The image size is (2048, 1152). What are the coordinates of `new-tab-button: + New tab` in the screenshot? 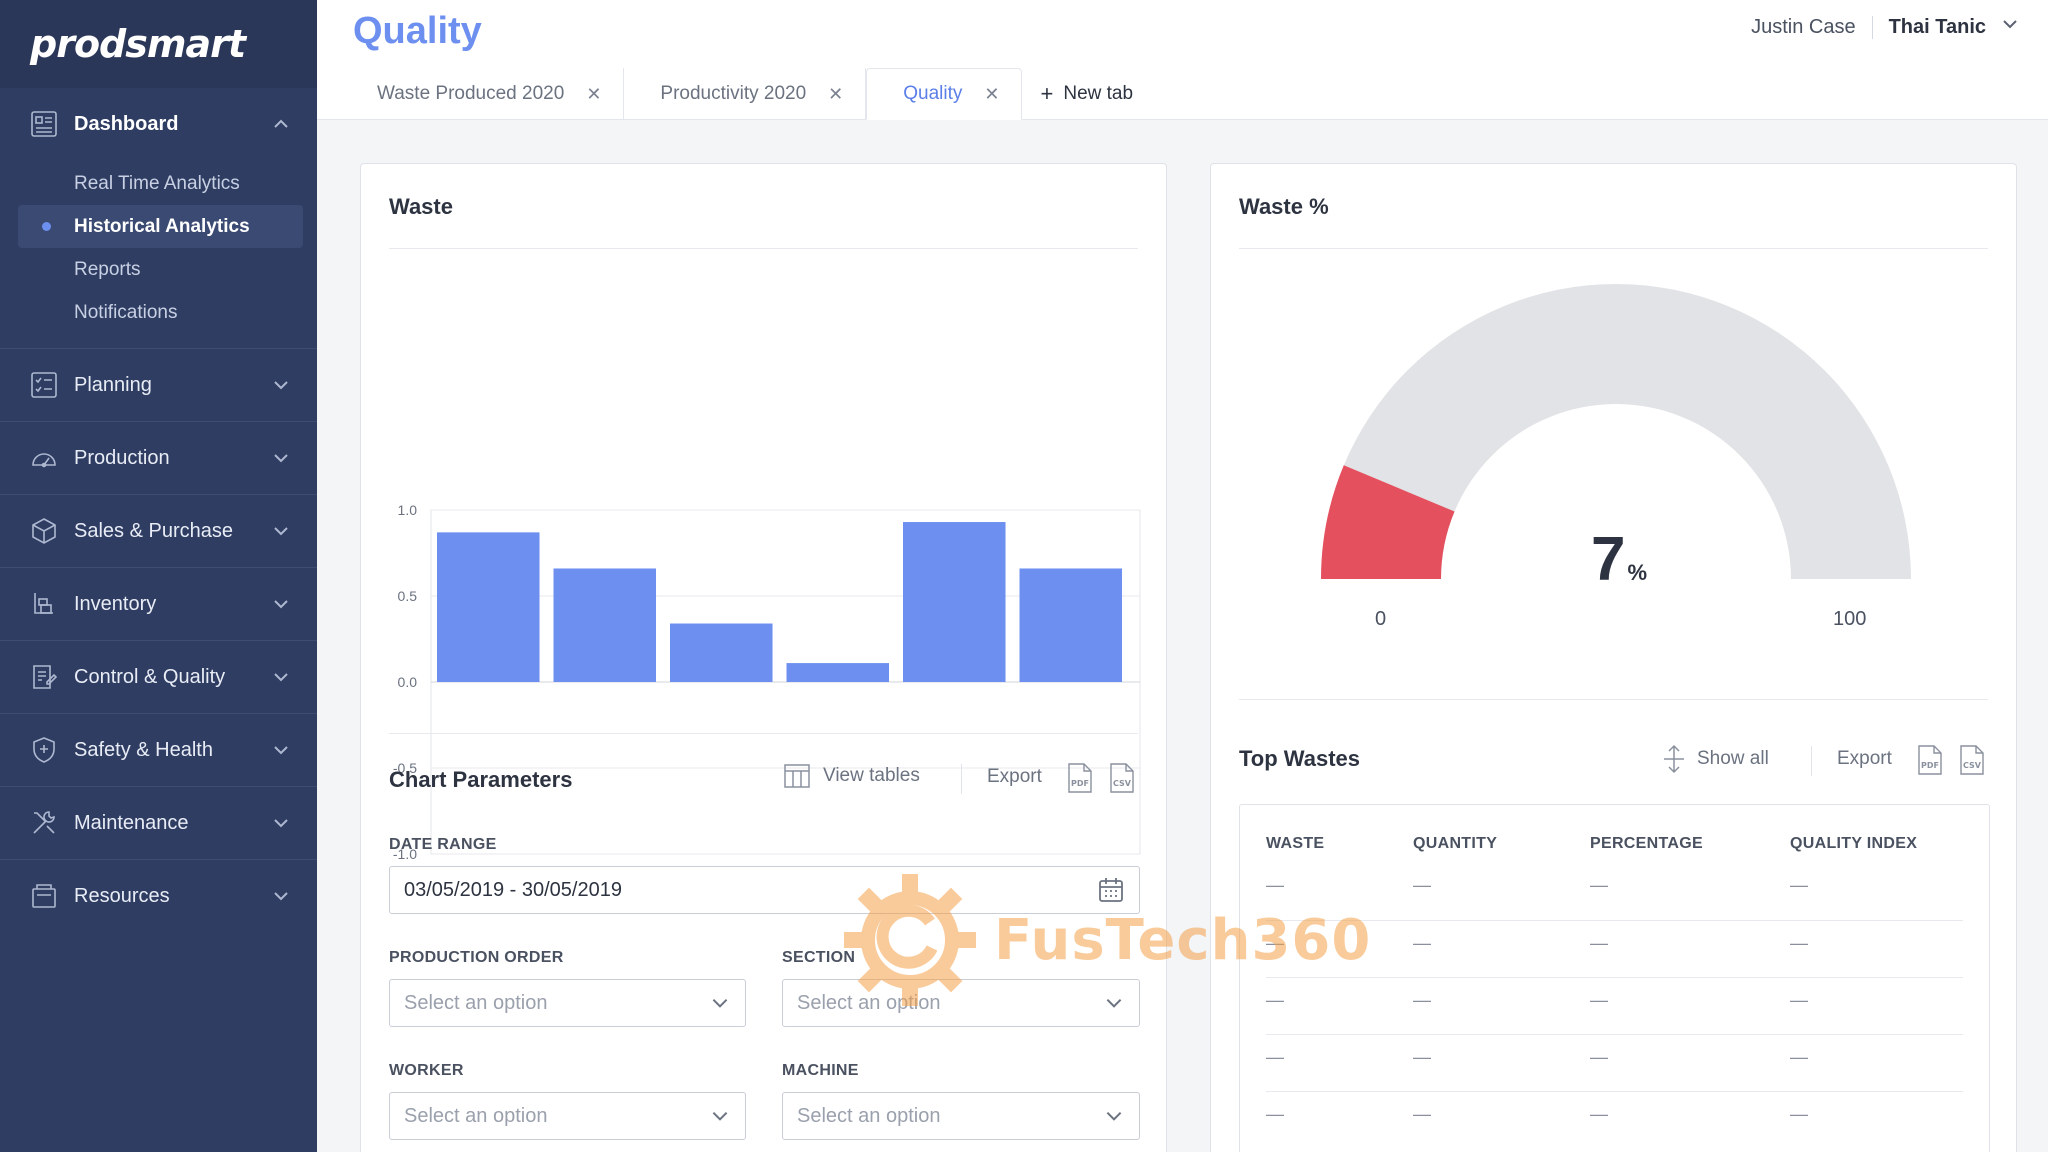 It's located at (1088, 94).